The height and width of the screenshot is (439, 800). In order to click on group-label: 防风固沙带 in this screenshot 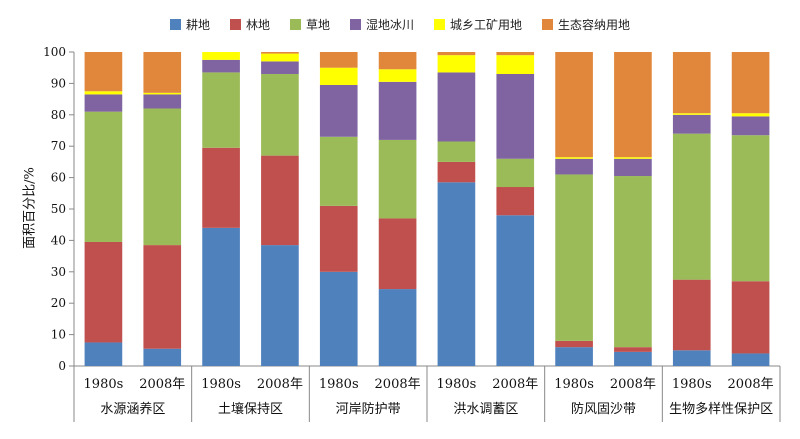, I will do `click(603, 409)`.